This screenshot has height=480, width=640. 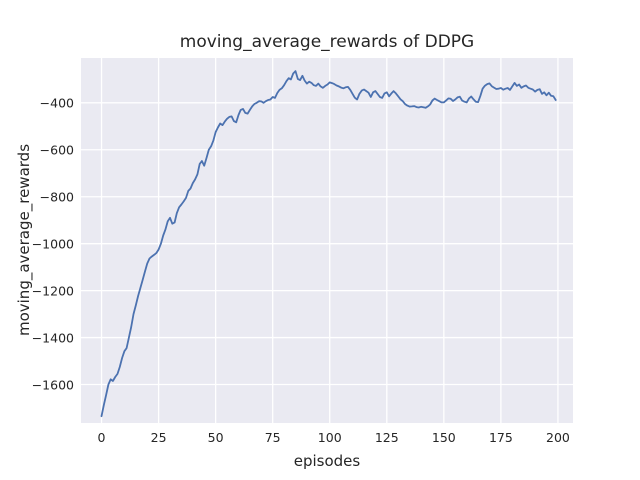 I want to click on x-tick-label: 175, so click(x=500, y=437).